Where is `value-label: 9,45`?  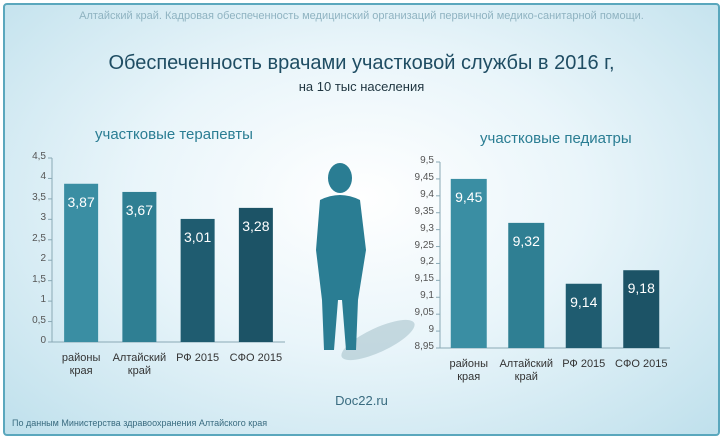 value-label: 9,45 is located at coordinates (469, 196).